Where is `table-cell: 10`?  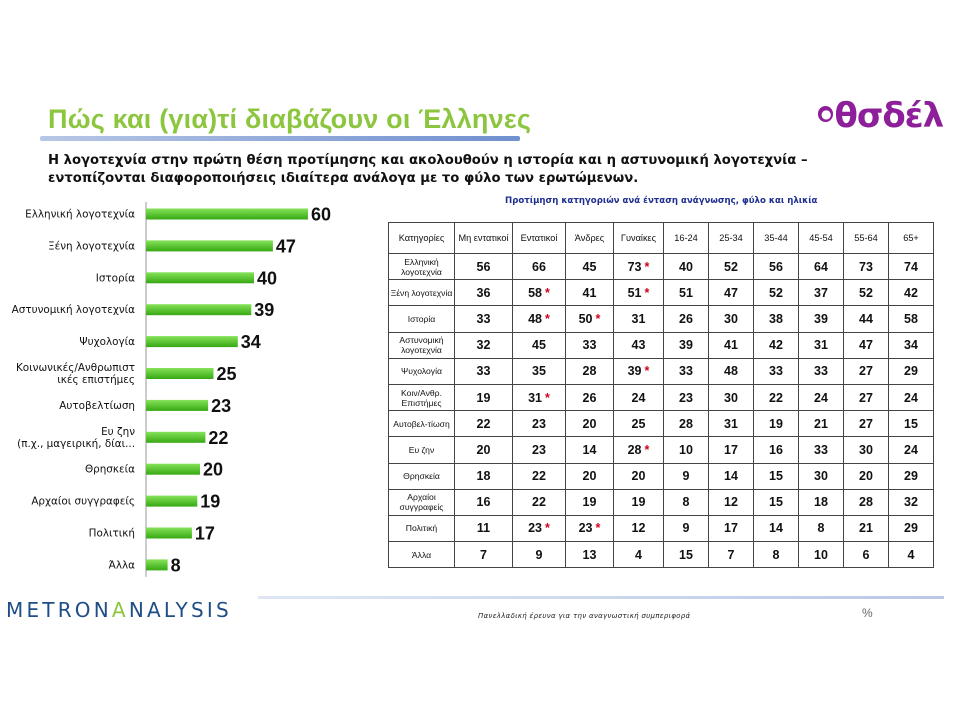
table-cell: 10 is located at coordinates (686, 450).